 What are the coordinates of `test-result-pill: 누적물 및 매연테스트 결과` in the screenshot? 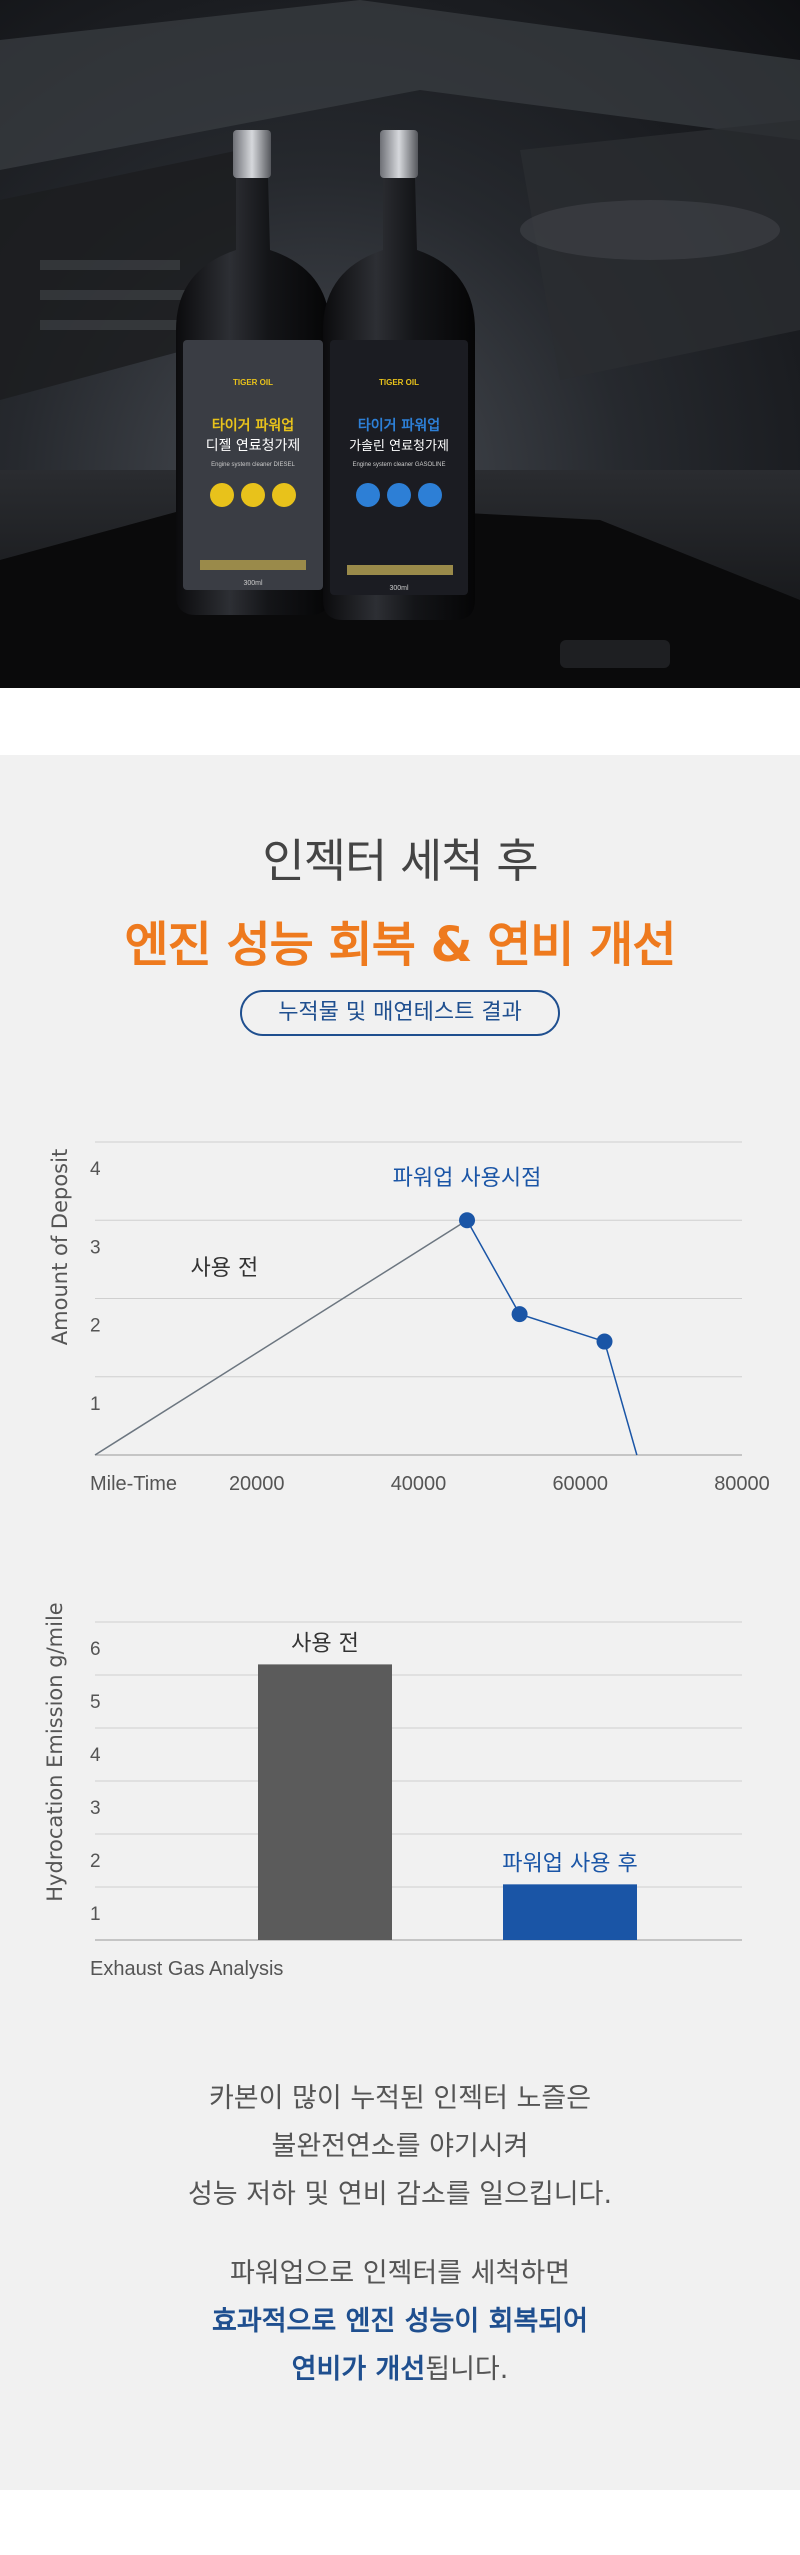 It's located at (400, 1013).